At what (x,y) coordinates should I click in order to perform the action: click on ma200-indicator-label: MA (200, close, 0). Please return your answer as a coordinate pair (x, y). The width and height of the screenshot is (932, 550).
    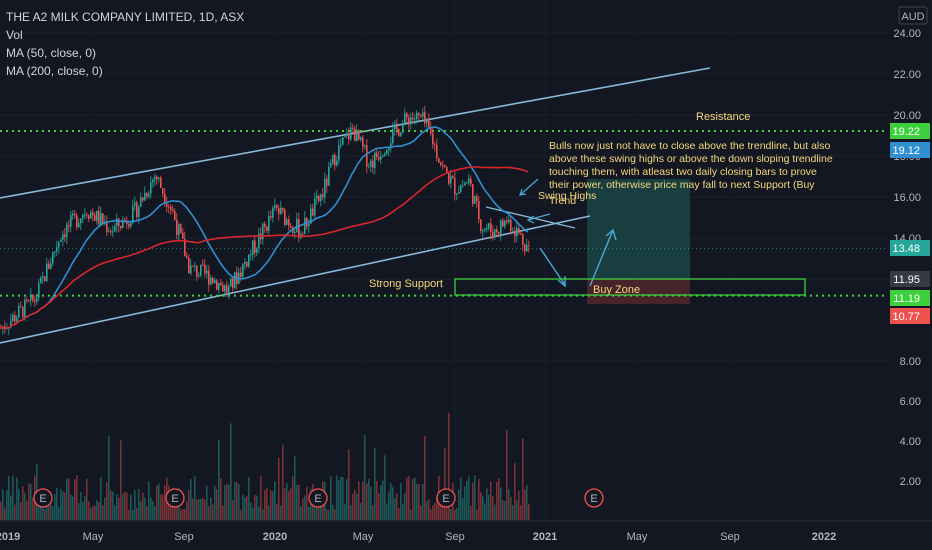
    Looking at the image, I should click on (54, 71).